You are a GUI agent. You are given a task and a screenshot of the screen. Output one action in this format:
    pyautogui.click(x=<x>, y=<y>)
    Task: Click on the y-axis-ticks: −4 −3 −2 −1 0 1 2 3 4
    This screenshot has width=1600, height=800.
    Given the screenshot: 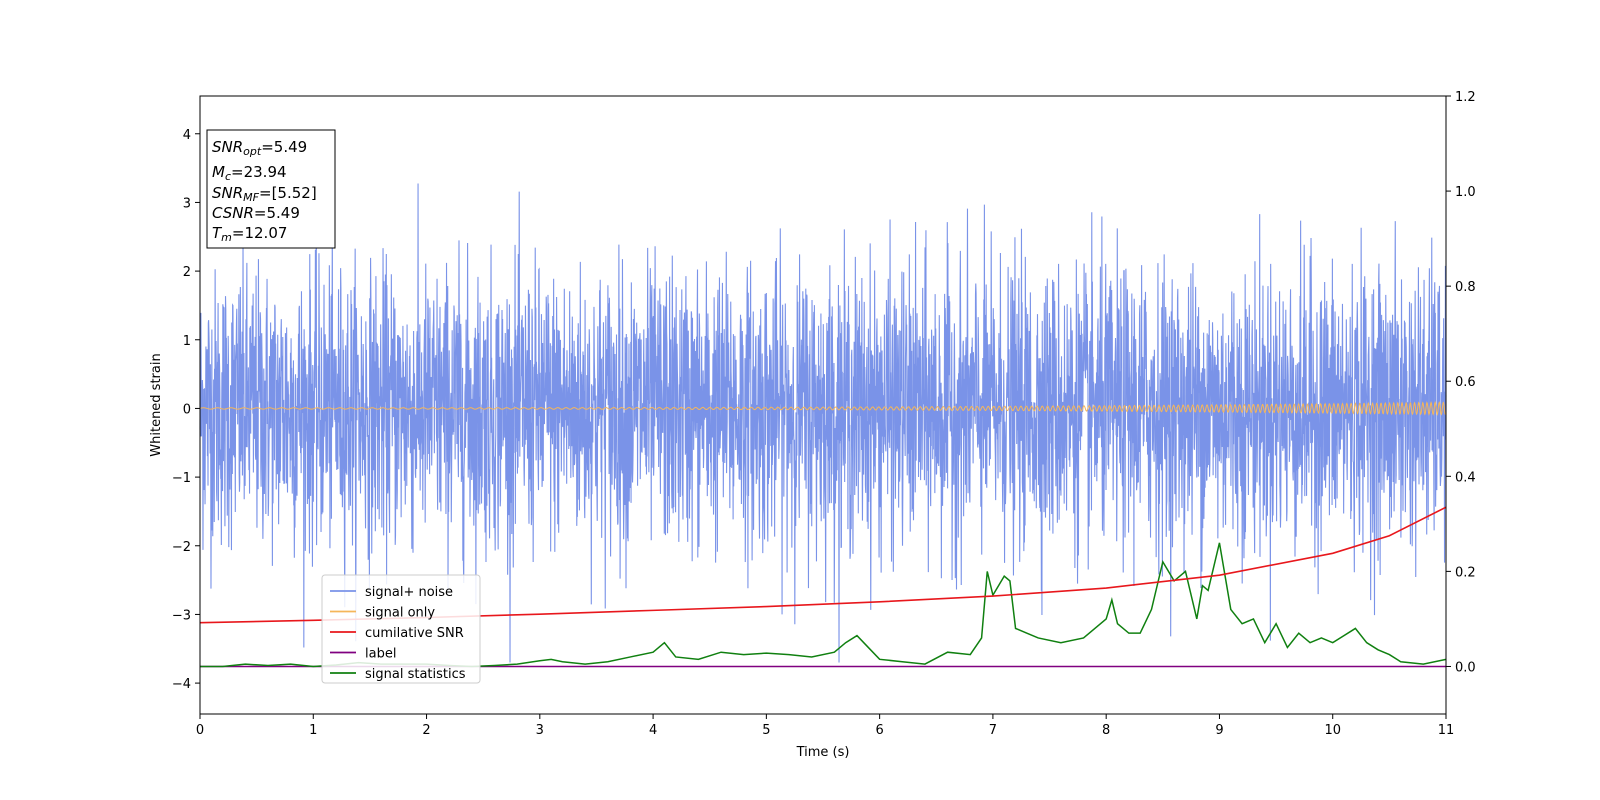 What is the action you would take?
    pyautogui.click(x=186, y=410)
    